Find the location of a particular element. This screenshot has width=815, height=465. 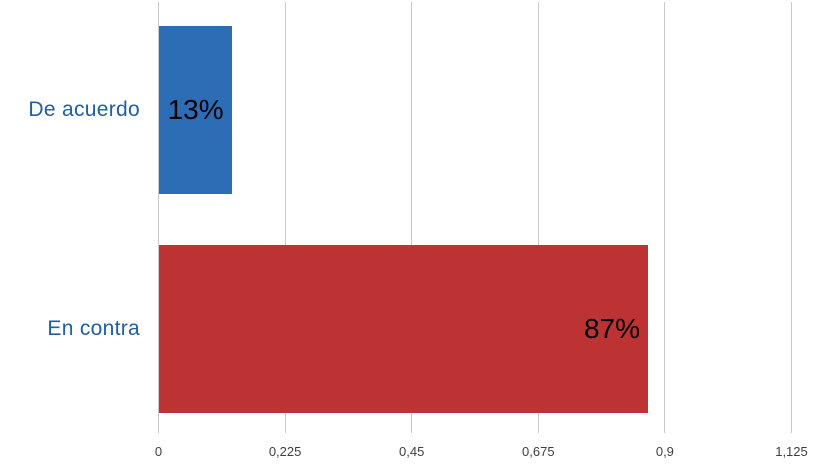

bar-de-acuerdo: 13% is located at coordinates (195, 110).